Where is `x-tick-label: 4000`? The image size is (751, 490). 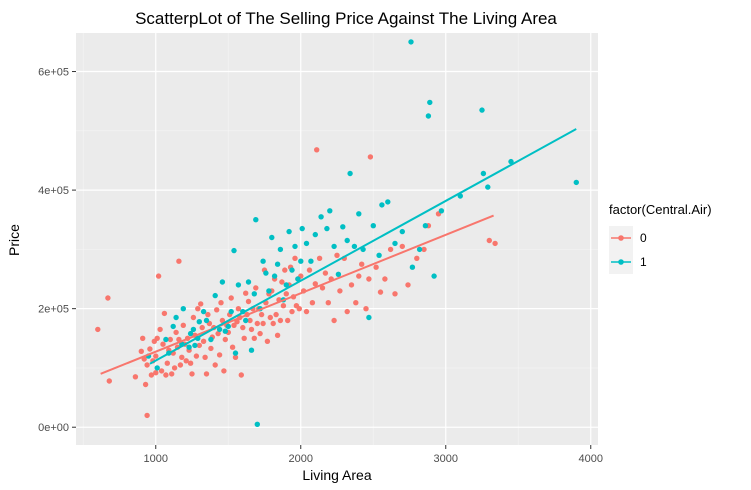 x-tick-label: 4000 is located at coordinates (591, 459).